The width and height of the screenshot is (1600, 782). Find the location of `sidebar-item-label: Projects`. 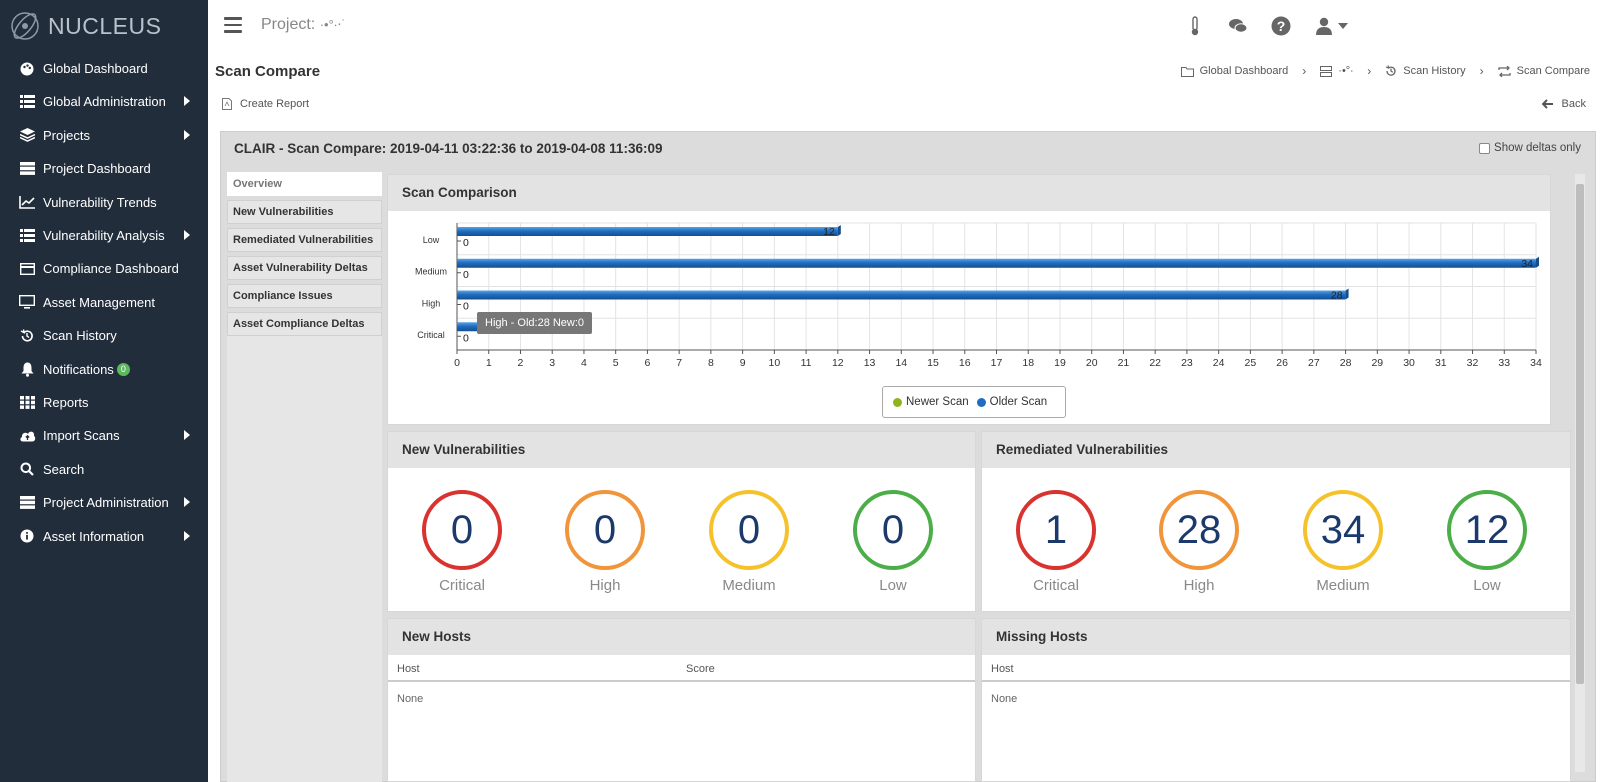

sidebar-item-label: Projects is located at coordinates (66, 135).